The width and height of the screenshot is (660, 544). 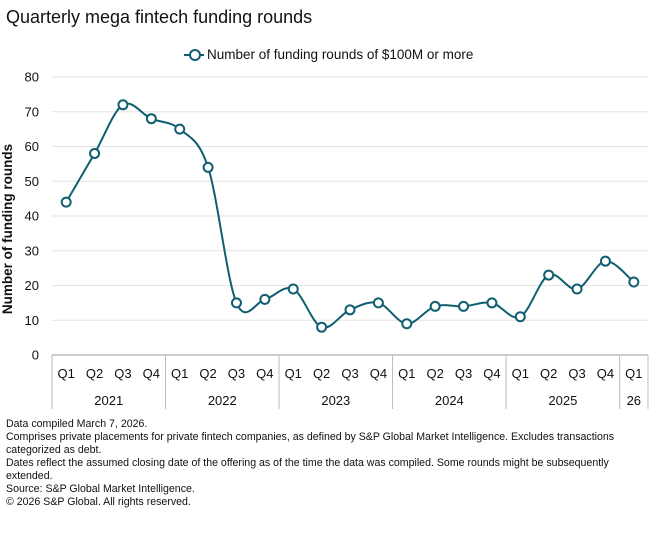 What do you see at coordinates (98, 502) in the screenshot?
I see `note-copyright: © 2026 S&P Global. All rights reserved.` at bounding box center [98, 502].